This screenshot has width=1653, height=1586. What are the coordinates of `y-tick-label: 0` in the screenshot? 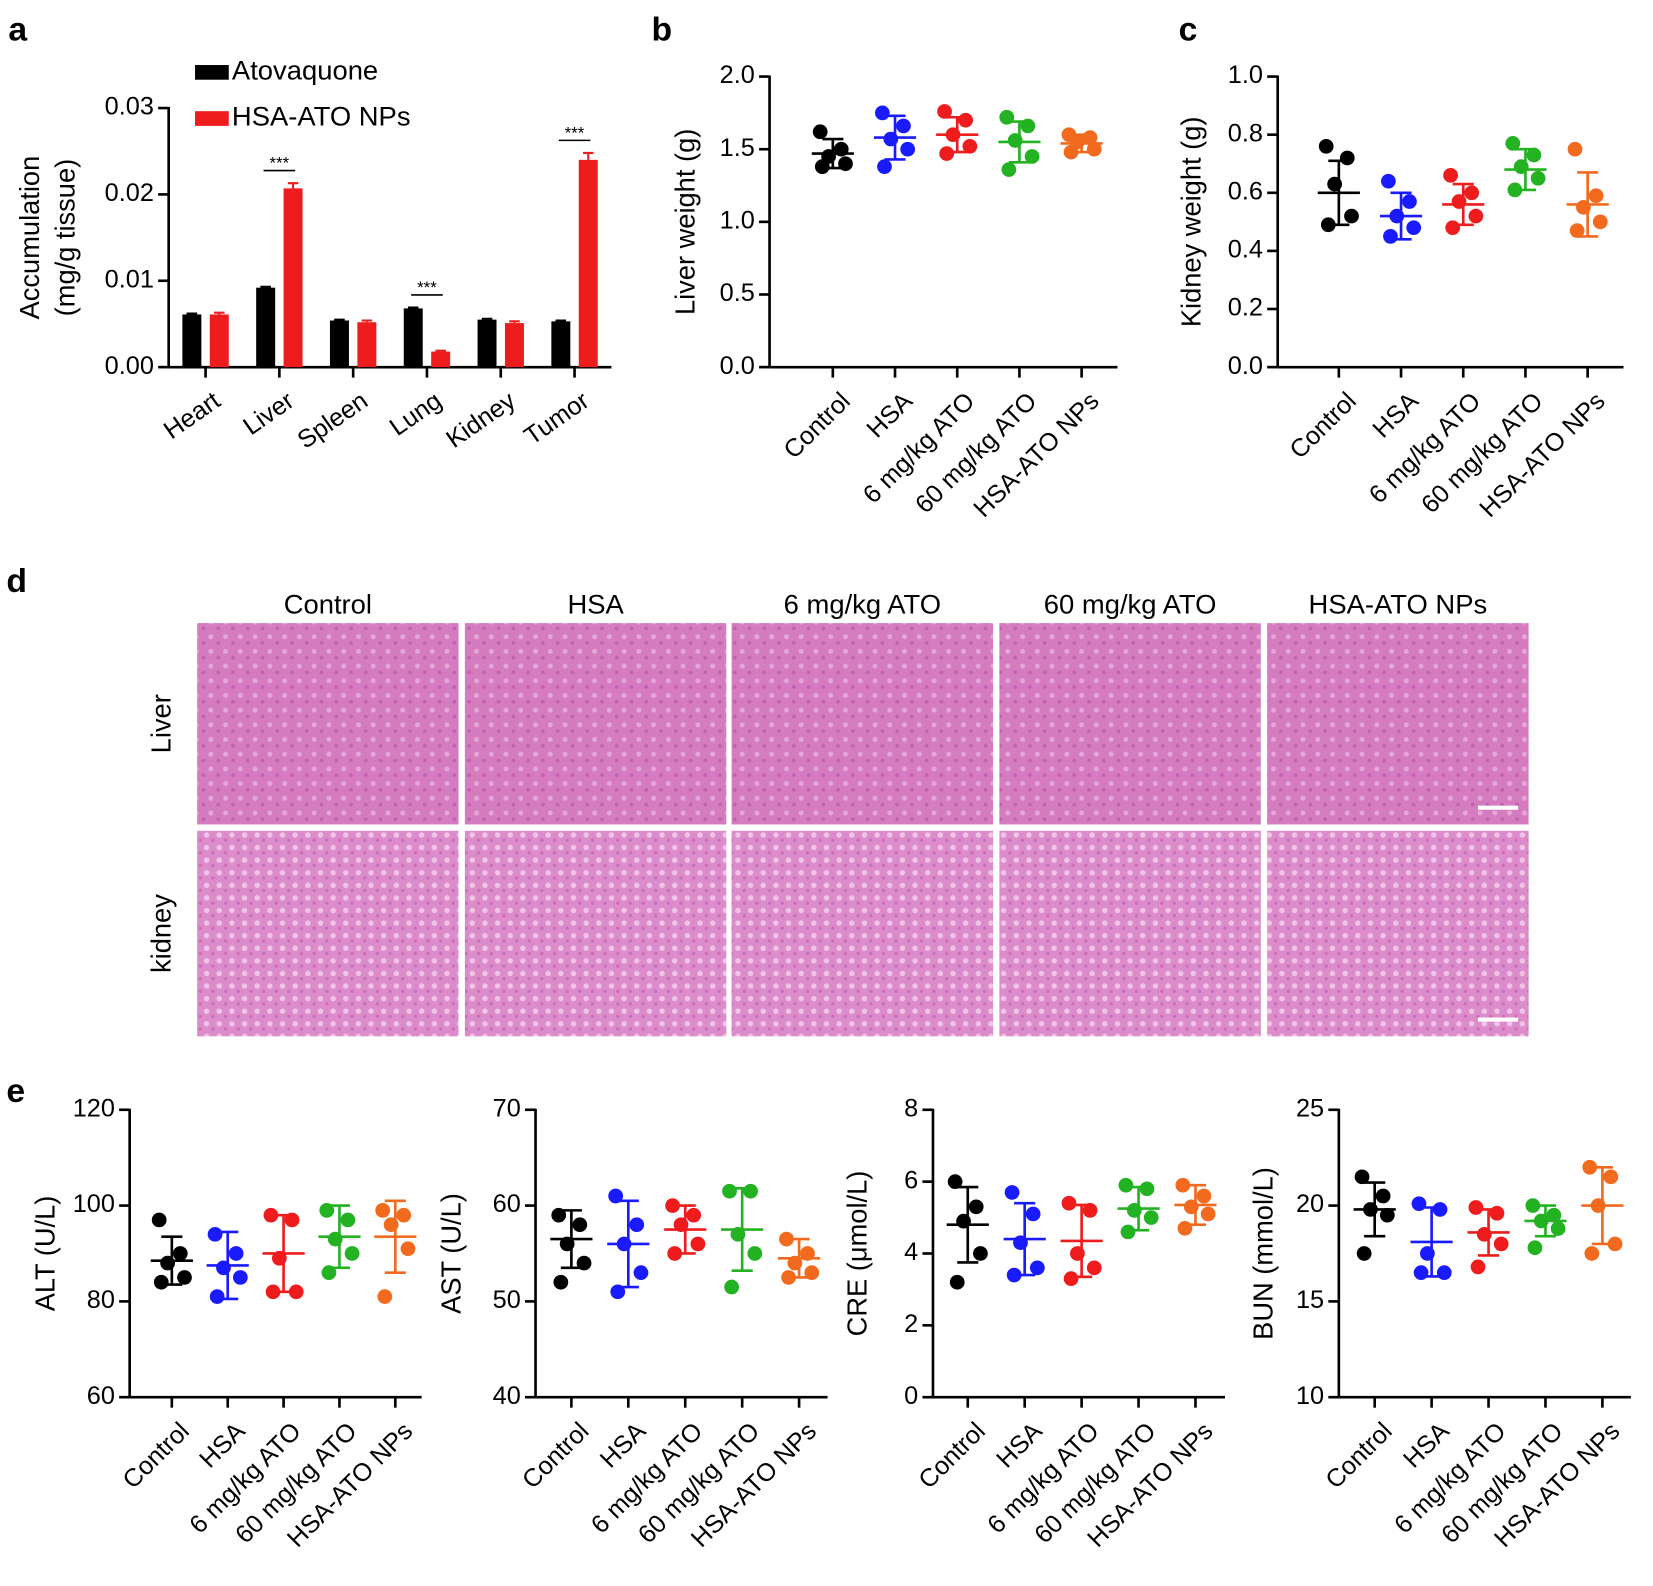 It's located at (911, 1396).